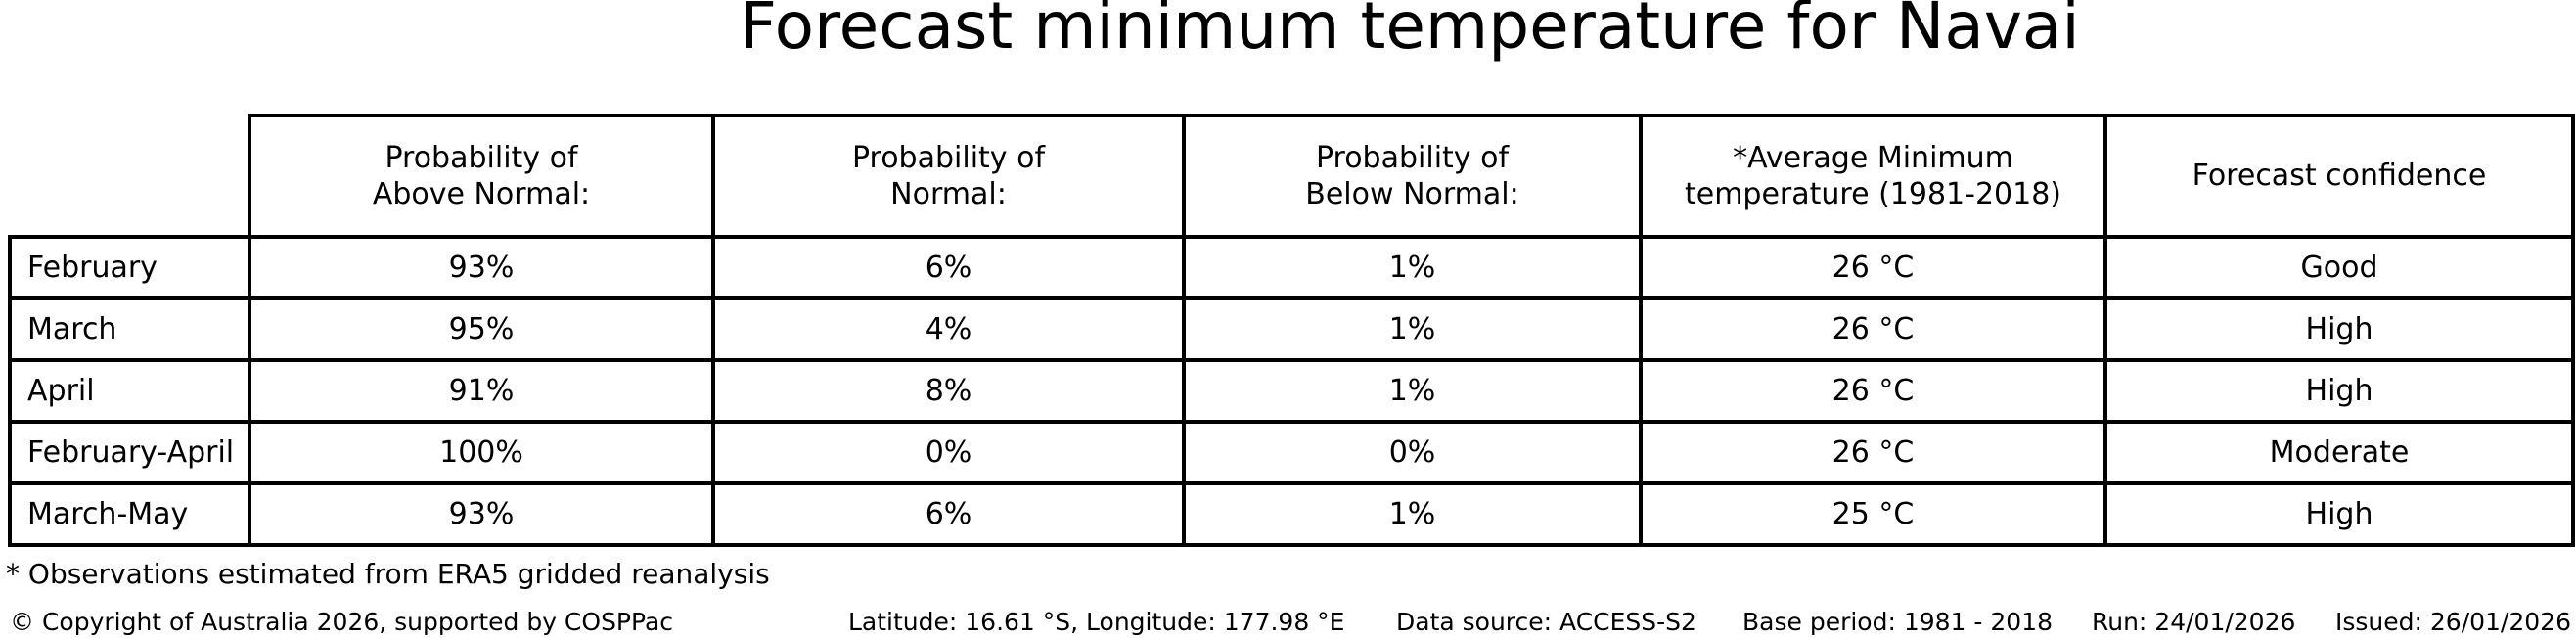  What do you see at coordinates (129, 329) in the screenshot?
I see `row-label: March` at bounding box center [129, 329].